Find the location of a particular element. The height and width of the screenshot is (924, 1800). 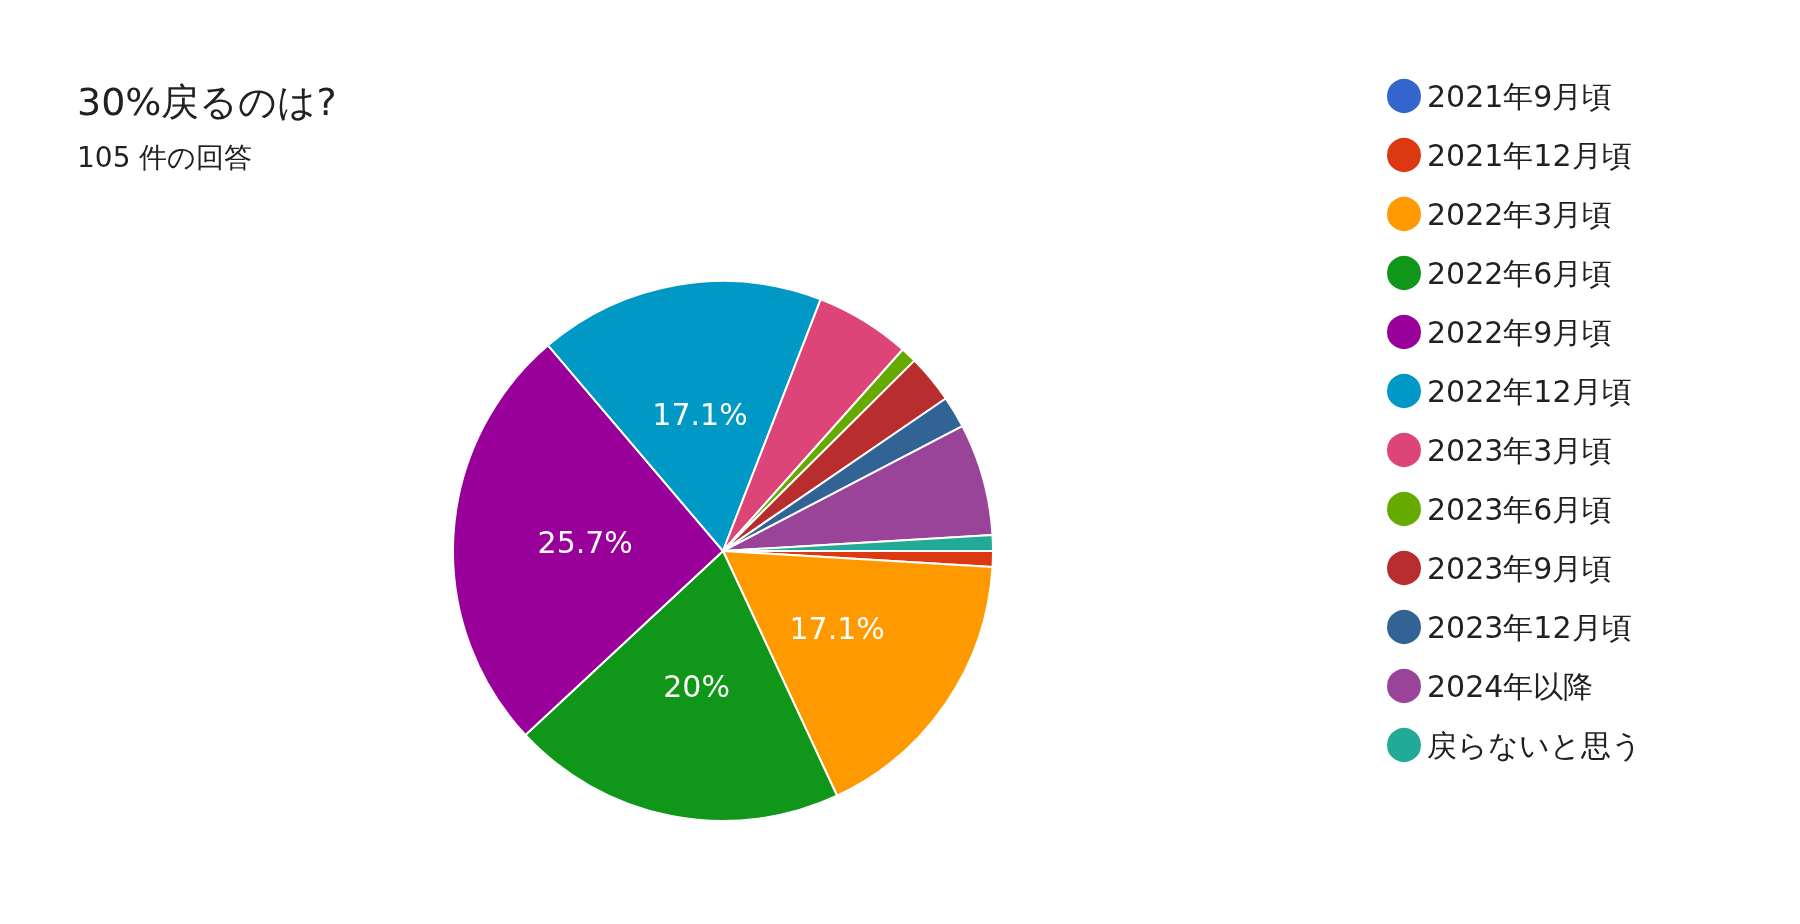

legend-label: 戻らないと思う is located at coordinates (1534, 745).